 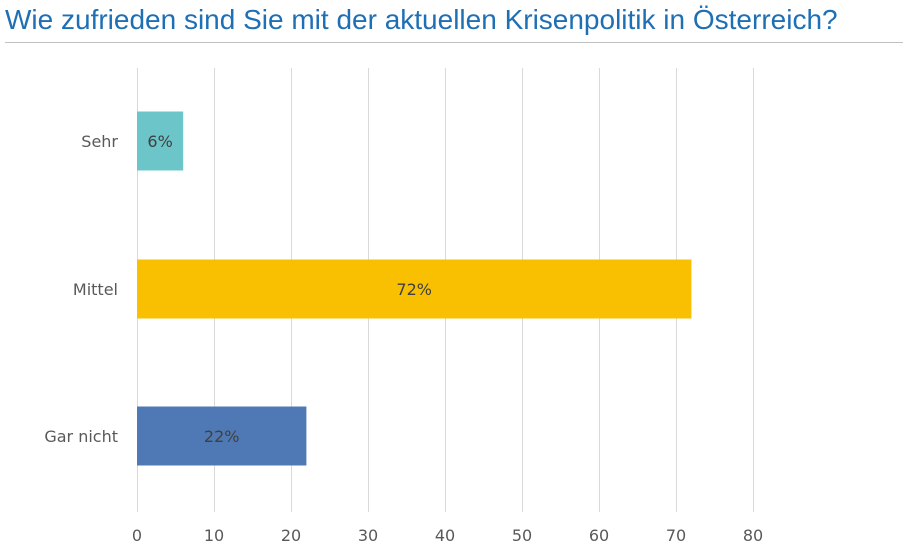 I want to click on x-tick-label-40: 40, so click(x=445, y=535).